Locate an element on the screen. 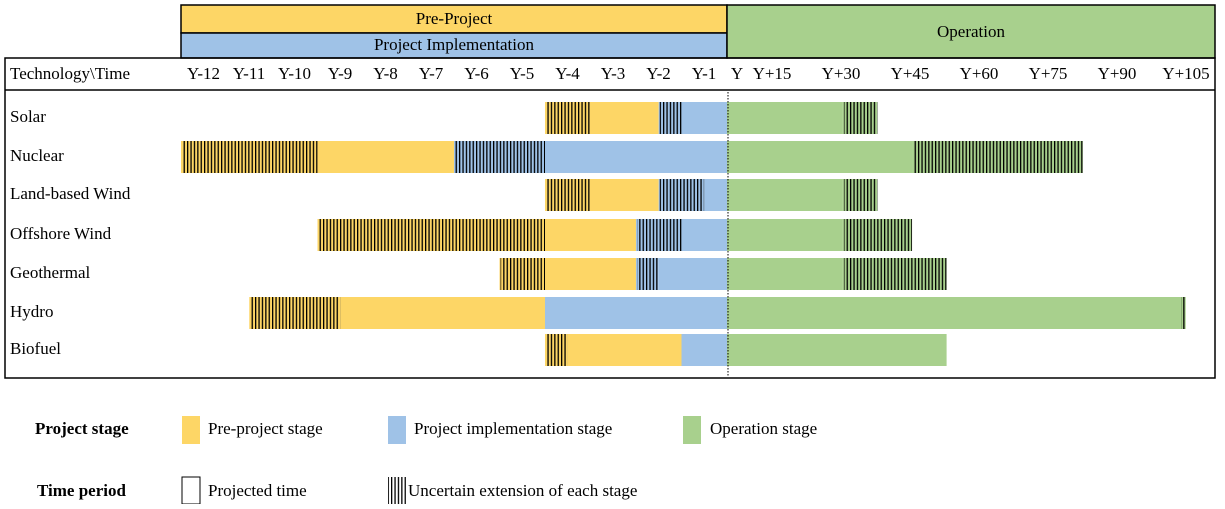 The height and width of the screenshot is (509, 1225). time-label: Y-1 is located at coordinates (704, 73).